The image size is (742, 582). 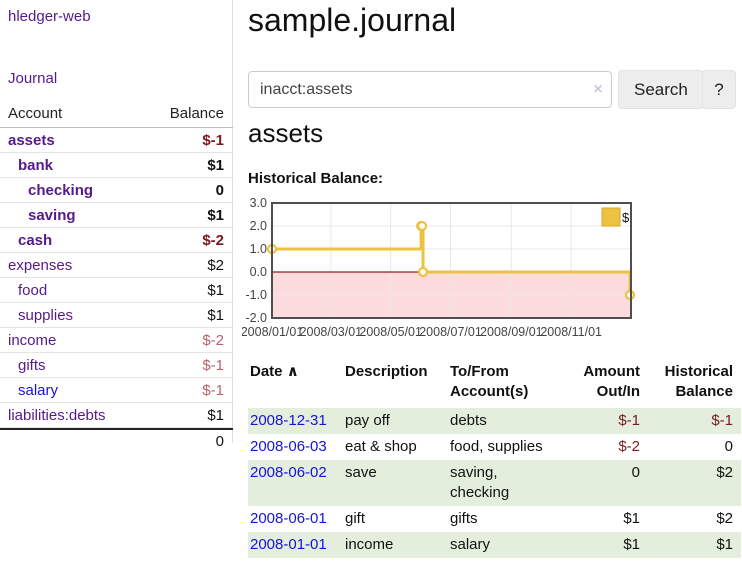 I want to click on transaction-accounts: food, supplies, so click(x=496, y=446).